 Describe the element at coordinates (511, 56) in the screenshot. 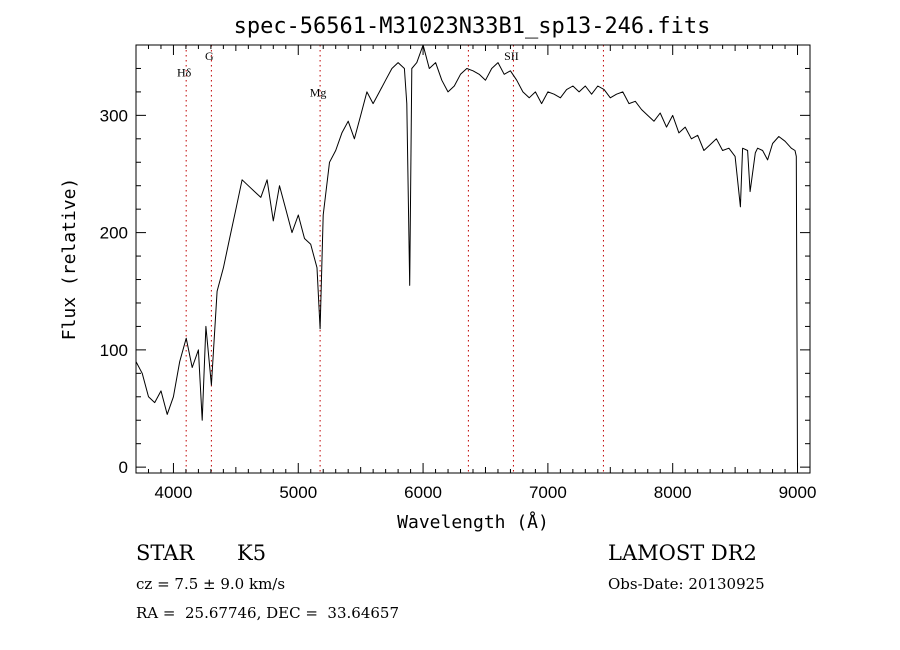

I see `marker-label-4: SII` at that location.